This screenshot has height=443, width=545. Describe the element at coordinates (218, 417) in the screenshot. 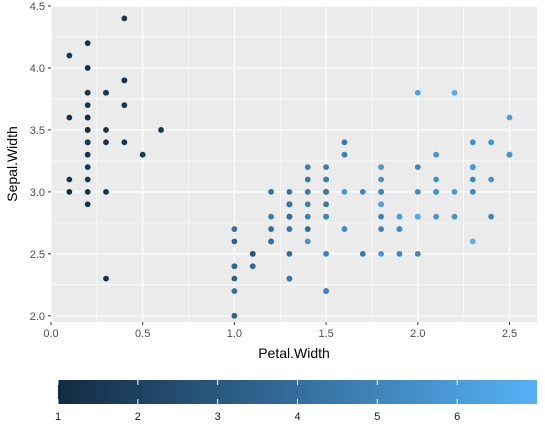

I see `legend-tick-label: 3` at that location.